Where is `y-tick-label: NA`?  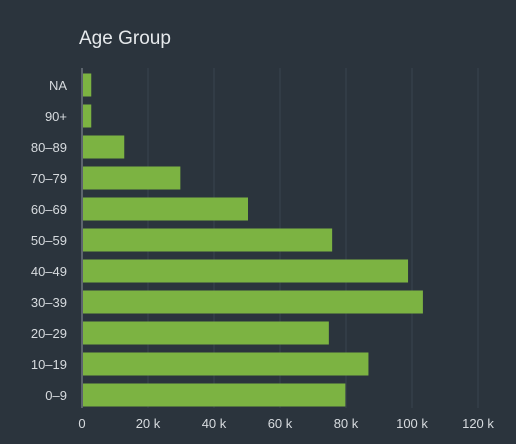 y-tick-label: NA is located at coordinates (58, 85).